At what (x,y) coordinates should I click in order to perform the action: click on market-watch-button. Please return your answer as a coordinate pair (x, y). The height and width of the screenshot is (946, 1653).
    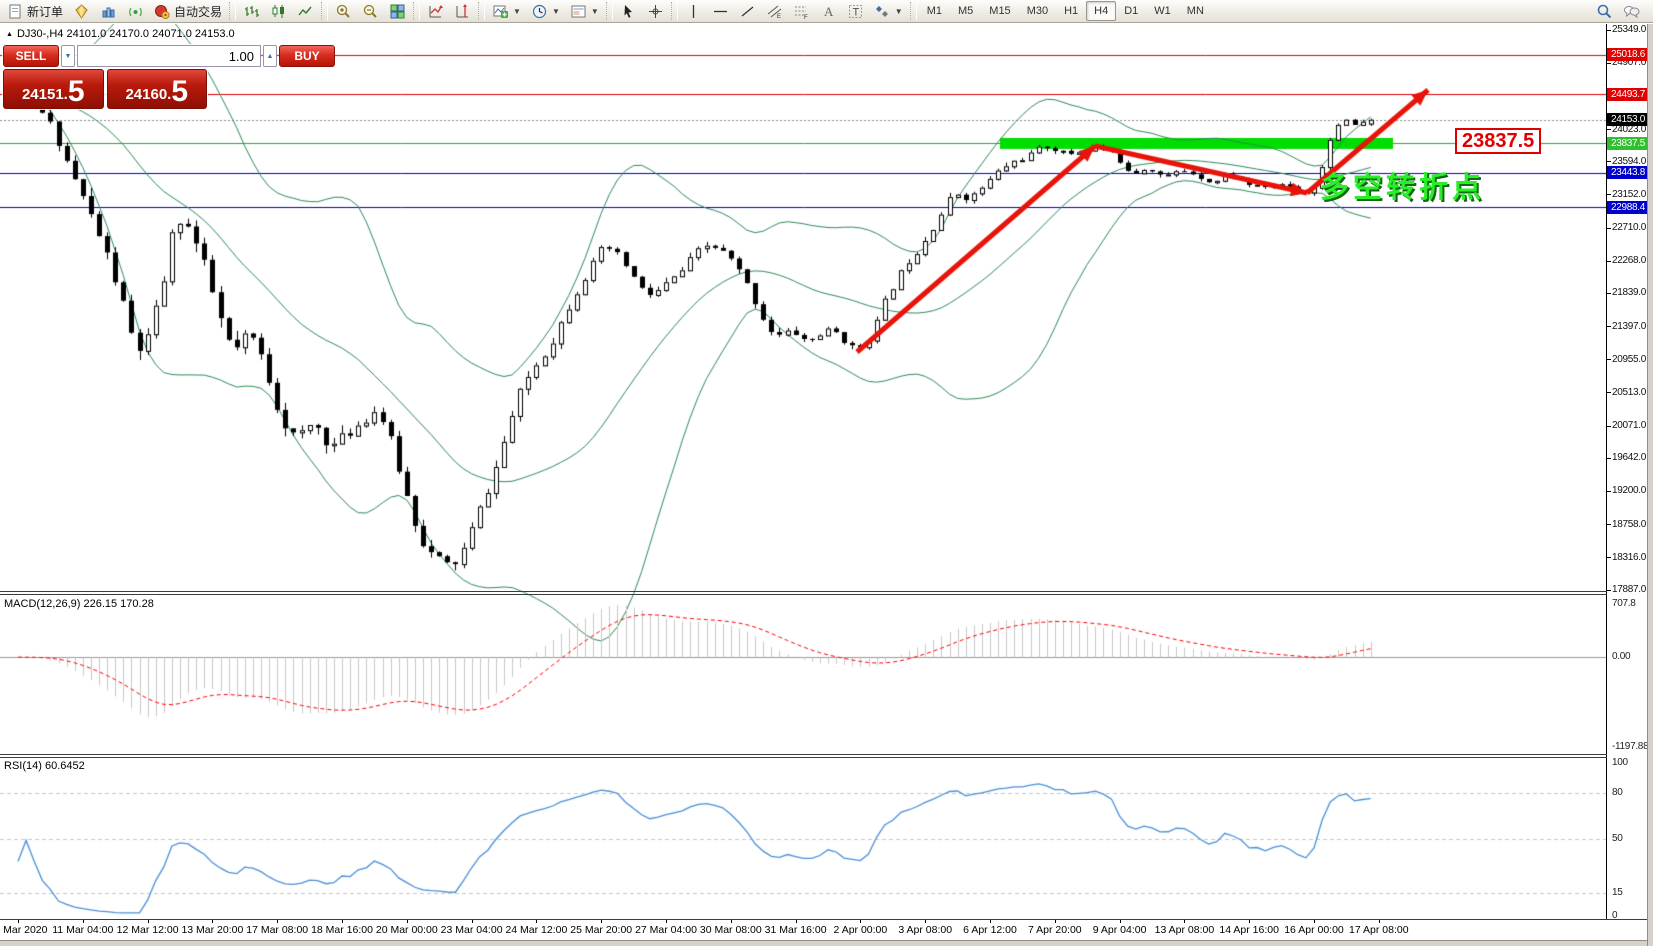
    Looking at the image, I should click on (108, 11).